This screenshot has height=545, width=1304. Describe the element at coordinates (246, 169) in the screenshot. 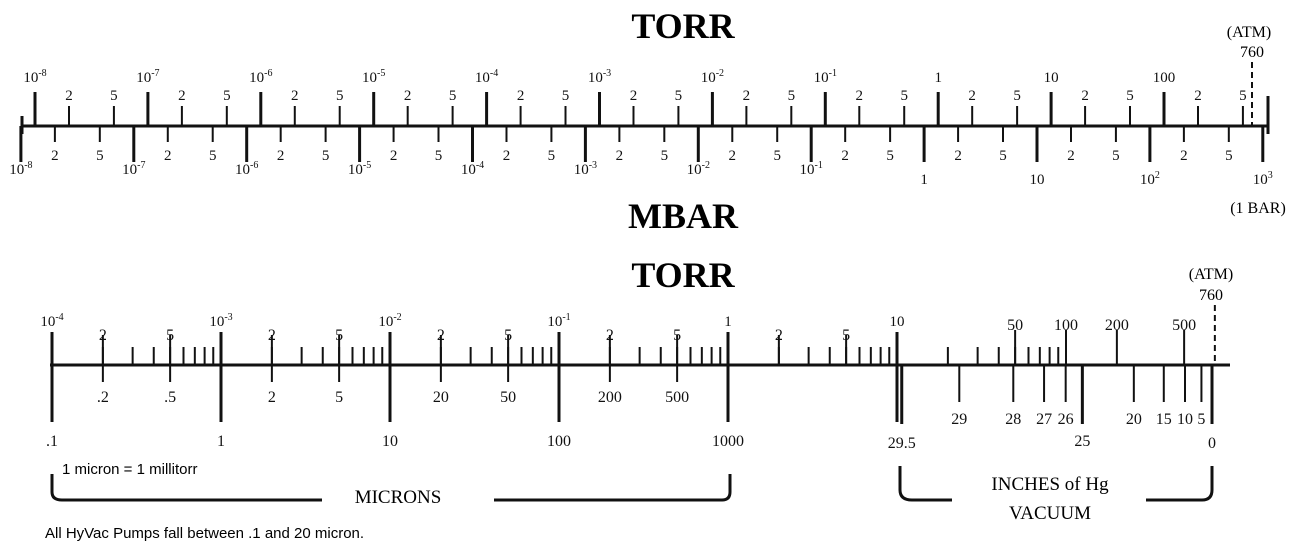

I see `mbar-decade-label: 10-6` at that location.